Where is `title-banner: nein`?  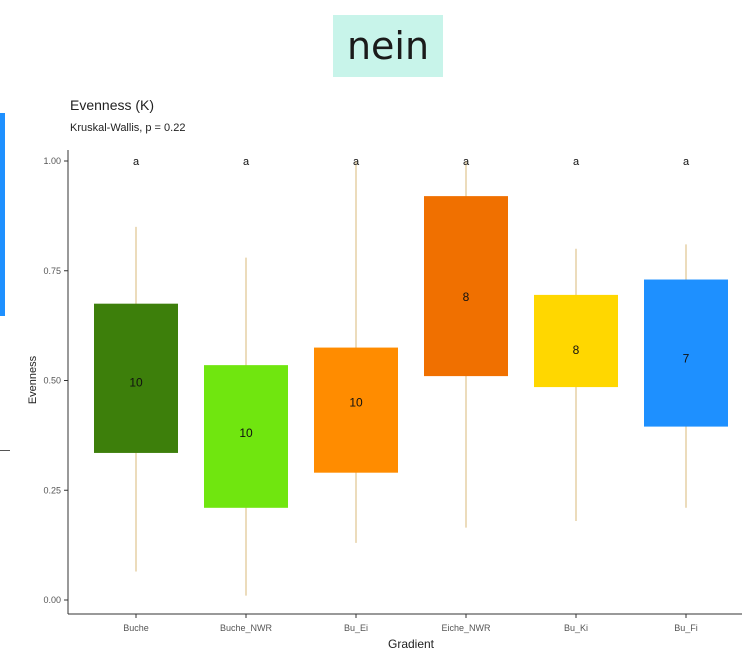 title-banner: nein is located at coordinates (388, 46).